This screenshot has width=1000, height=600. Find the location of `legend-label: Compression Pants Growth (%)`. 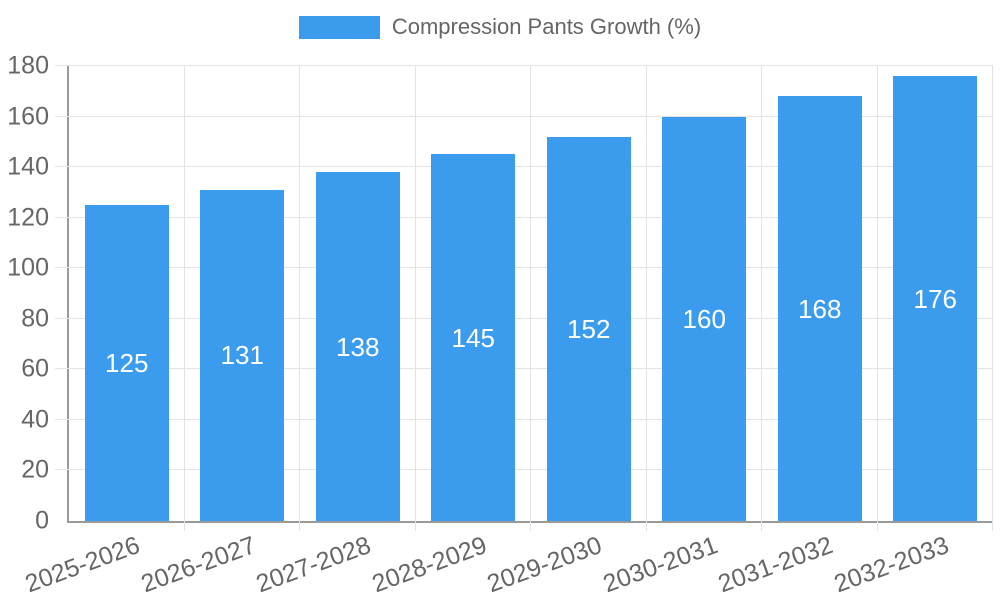

legend-label: Compression Pants Growth (%) is located at coordinates (546, 26).